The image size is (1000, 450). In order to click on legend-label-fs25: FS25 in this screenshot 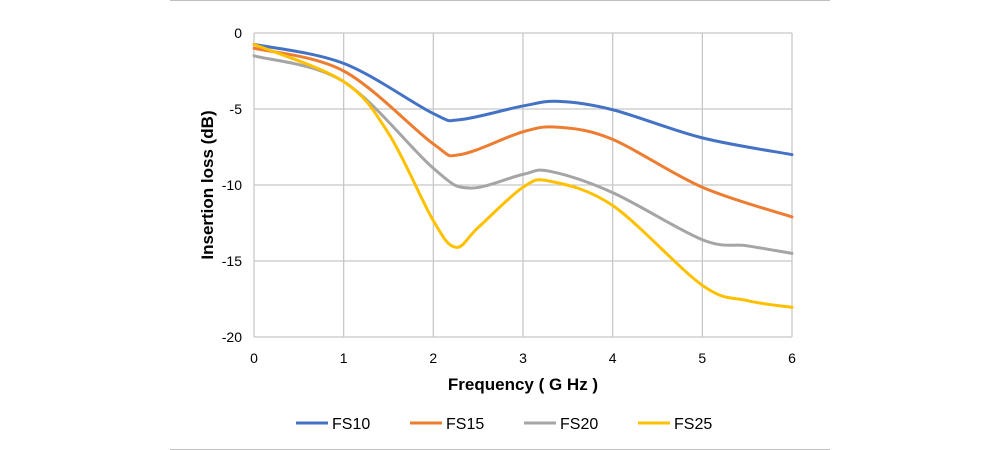, I will do `click(693, 424)`.